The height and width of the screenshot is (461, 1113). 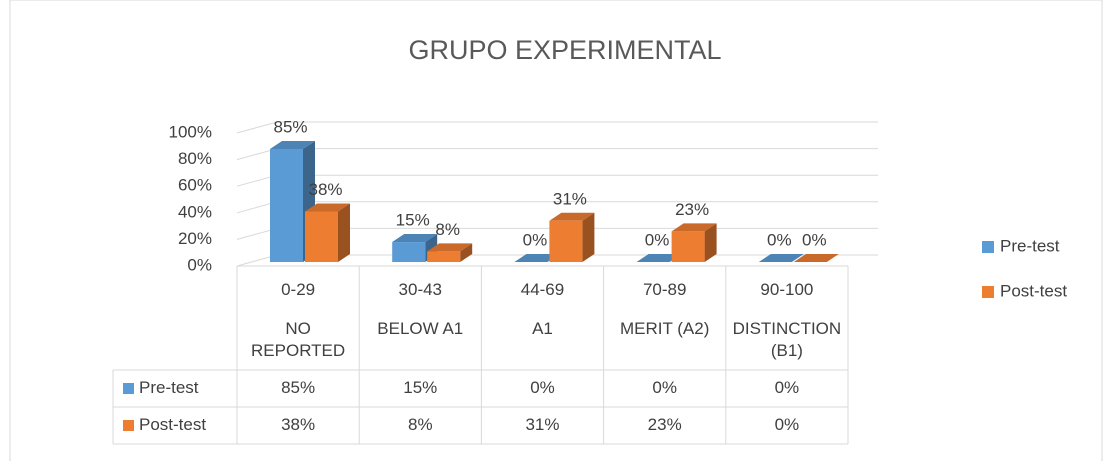 I want to click on category-label: NO REPORTED, so click(x=298, y=339).